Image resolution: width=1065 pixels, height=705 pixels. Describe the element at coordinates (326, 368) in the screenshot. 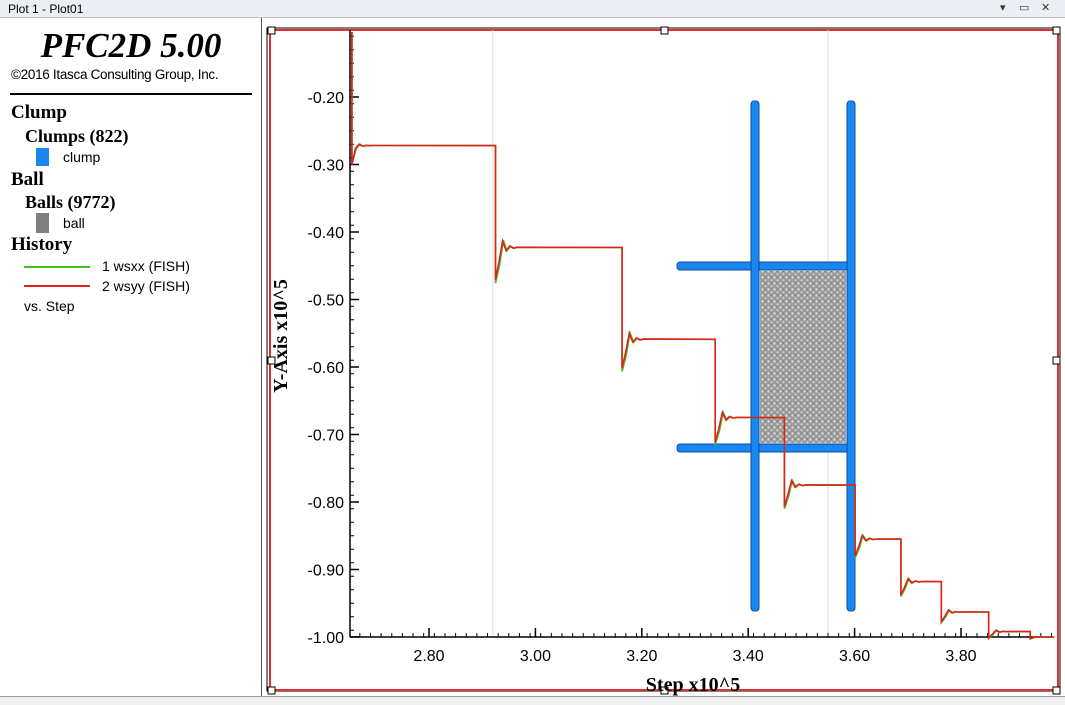

I see `y-tick-label: -0.60` at that location.